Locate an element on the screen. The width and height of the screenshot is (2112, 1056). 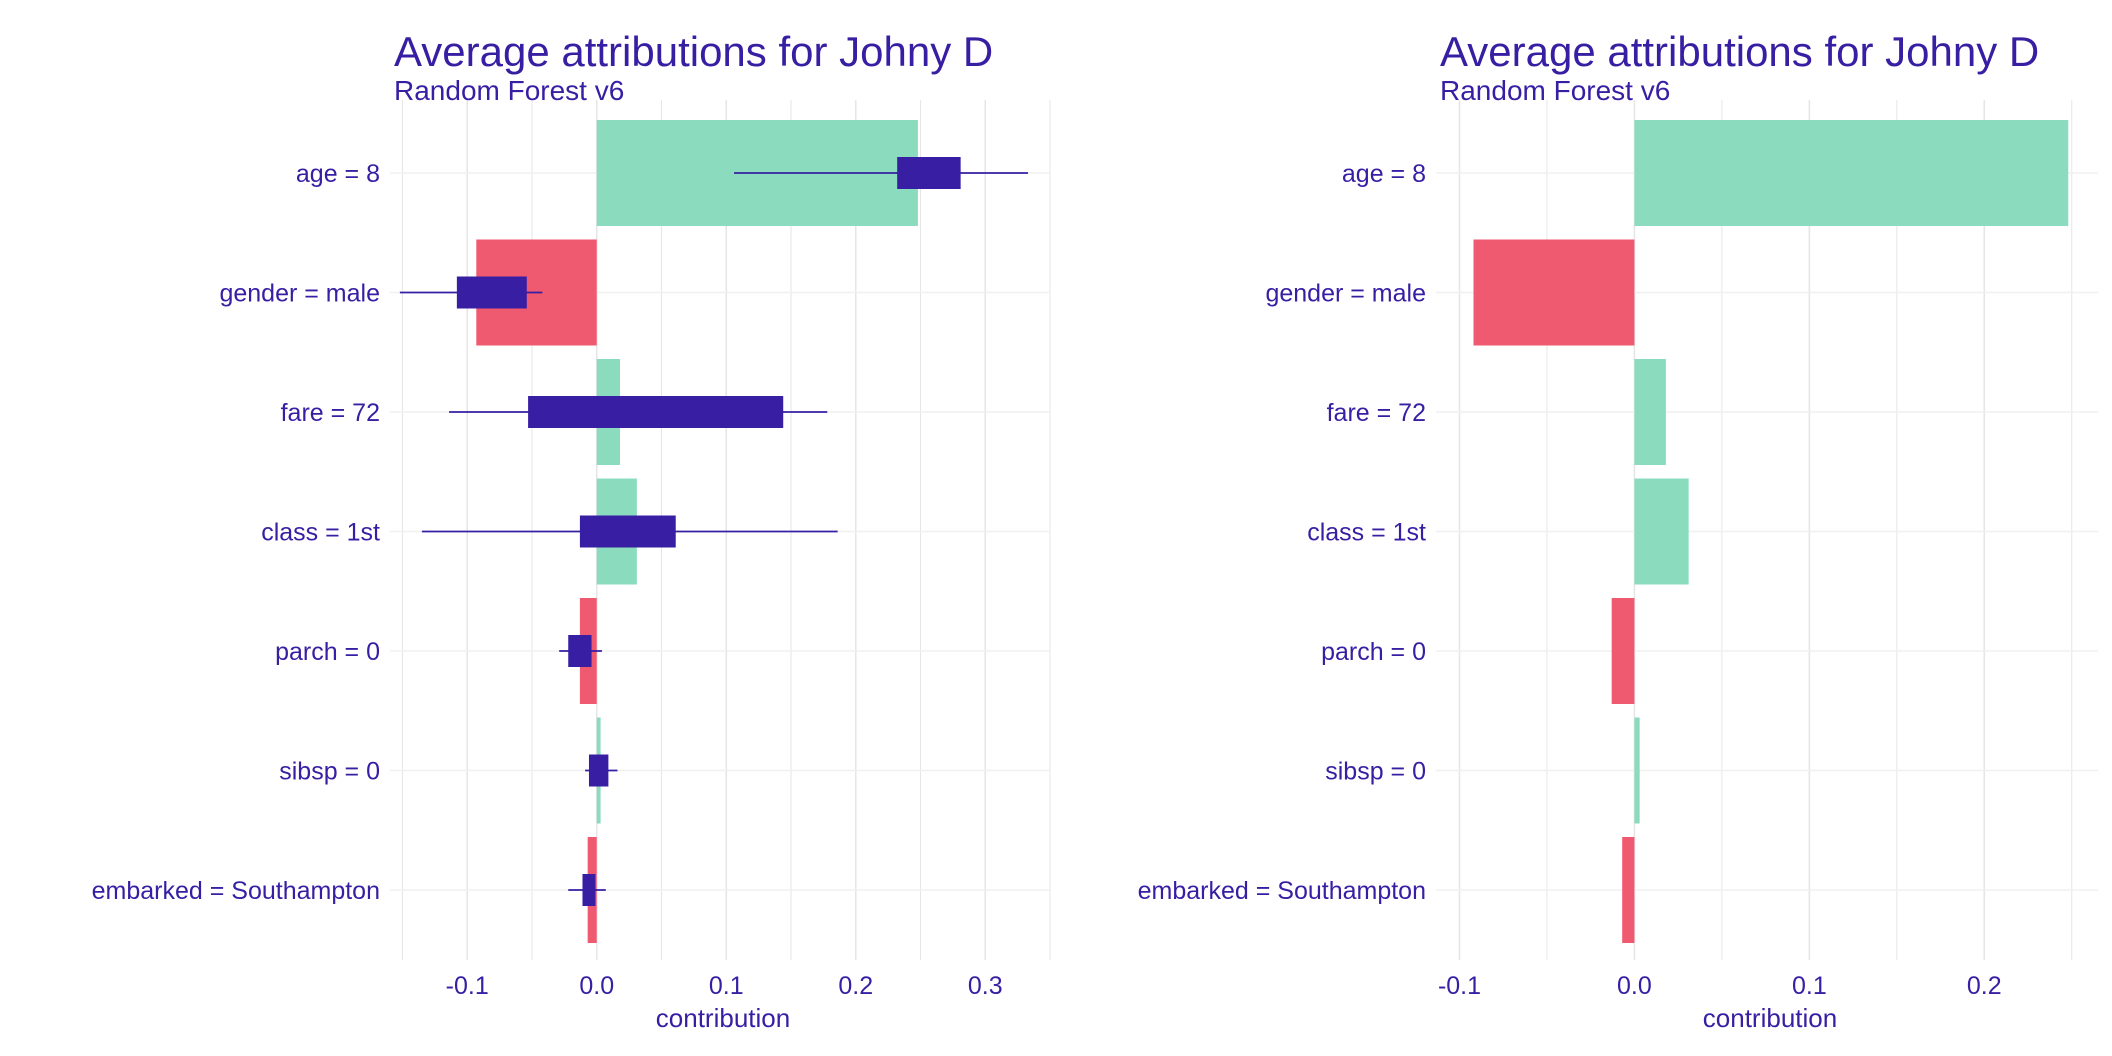
bar-class-1st is located at coordinates (1661, 531).